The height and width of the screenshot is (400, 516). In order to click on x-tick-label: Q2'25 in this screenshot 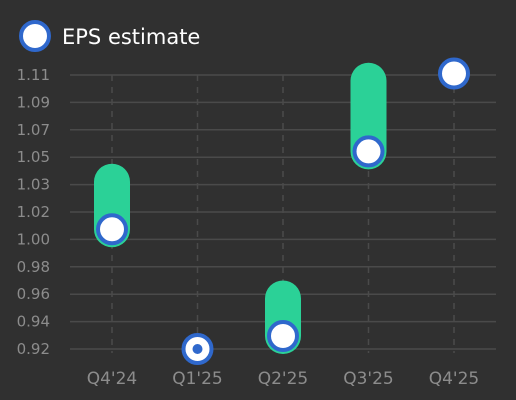, I will do `click(283, 379)`.